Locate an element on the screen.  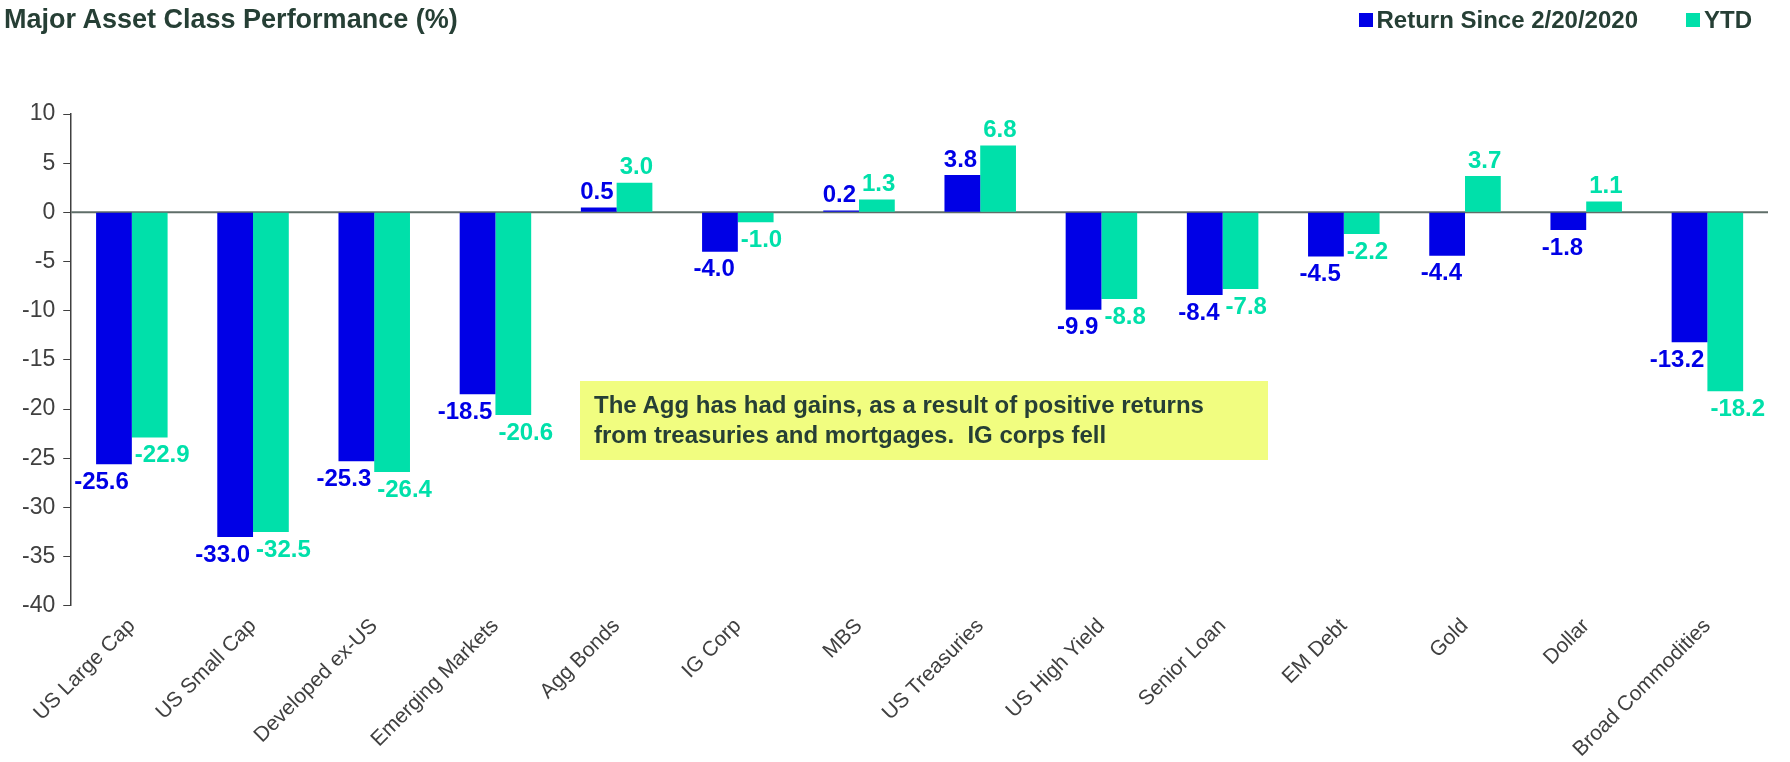
data-label: 6.8 is located at coordinates (1000, 129).